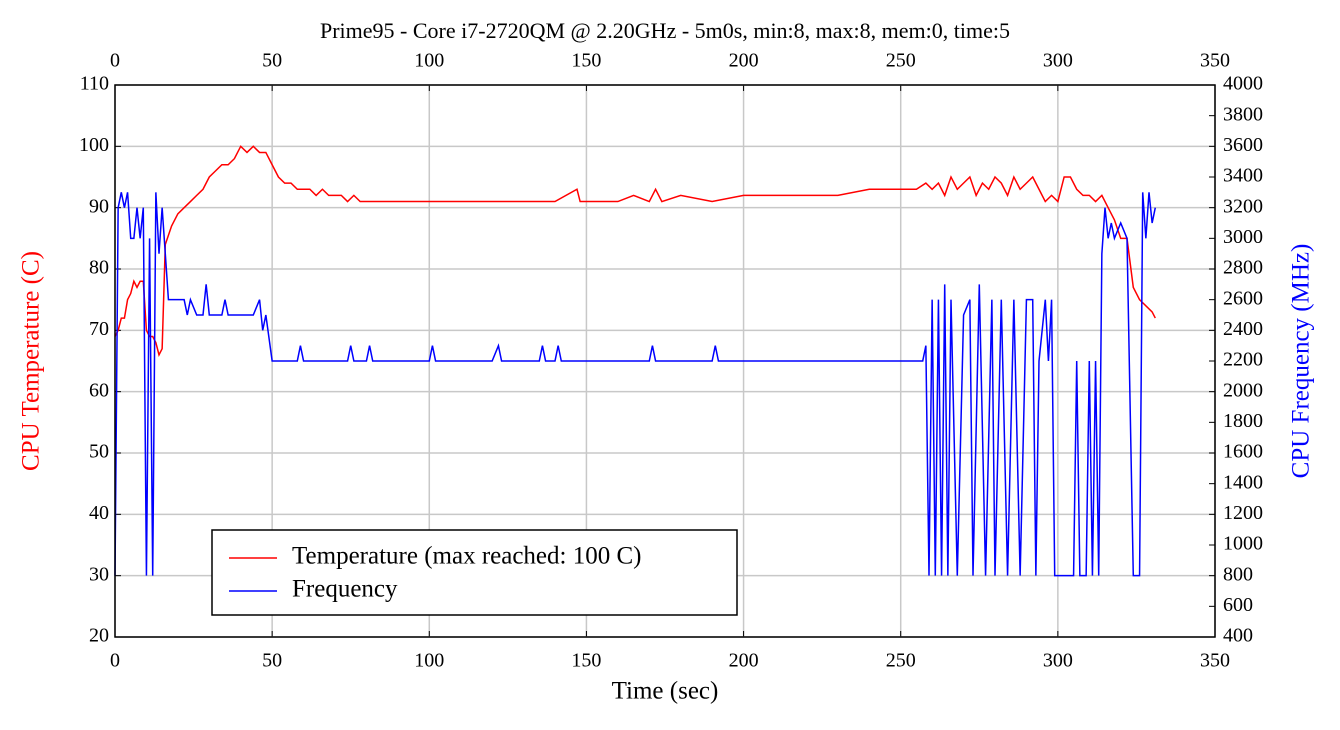 Image resolution: width=1340 pixels, height=730 pixels. I want to click on legend-box, so click(474, 572).